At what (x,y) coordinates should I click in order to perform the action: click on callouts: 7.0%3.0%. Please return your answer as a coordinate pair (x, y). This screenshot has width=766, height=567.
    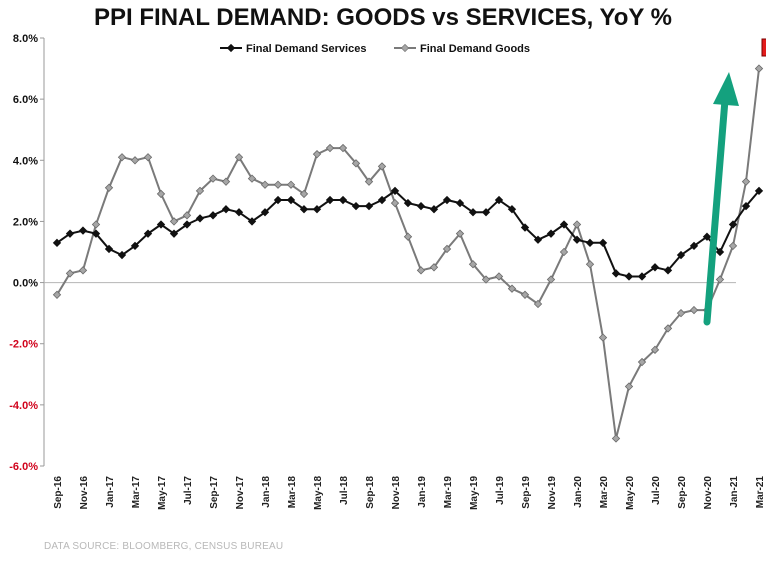
    Looking at the image, I should click on (763, 47).